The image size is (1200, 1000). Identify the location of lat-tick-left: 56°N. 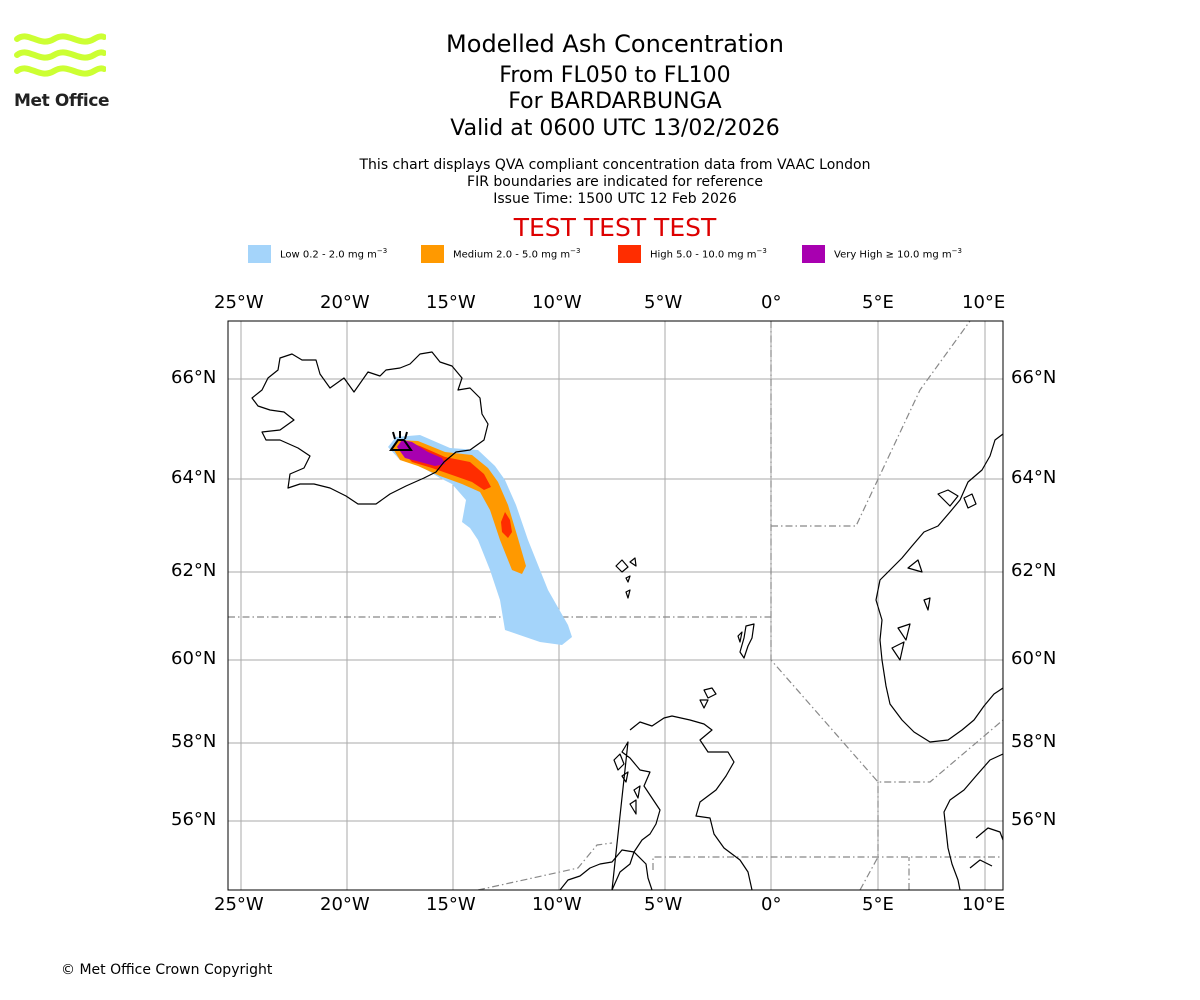
(194, 819).